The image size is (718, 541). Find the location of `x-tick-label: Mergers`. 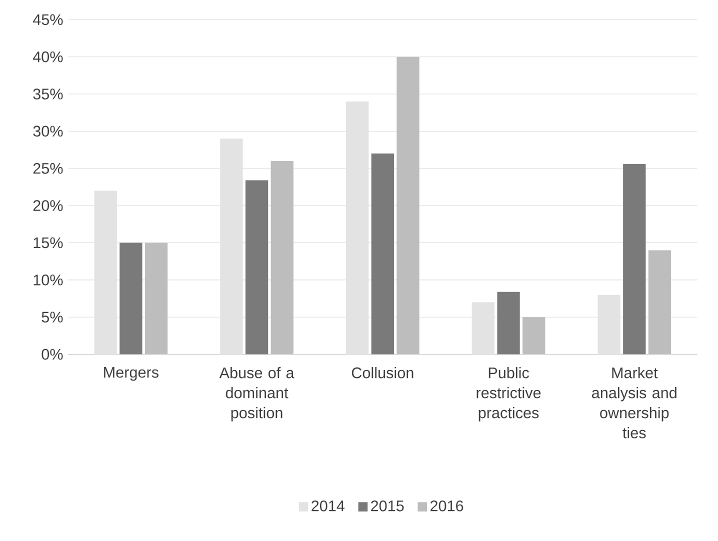

x-tick-label: Mergers is located at coordinates (131, 374).